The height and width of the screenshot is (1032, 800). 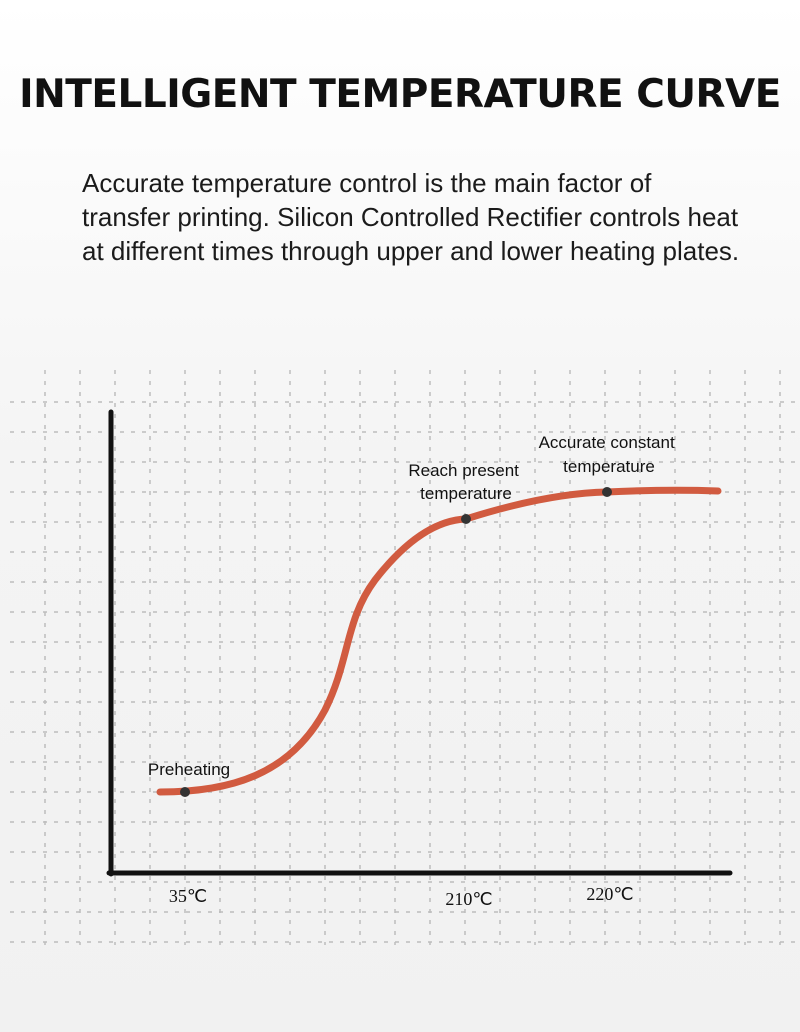 What do you see at coordinates (607, 492) in the screenshot?
I see `constant-temperature-point` at bounding box center [607, 492].